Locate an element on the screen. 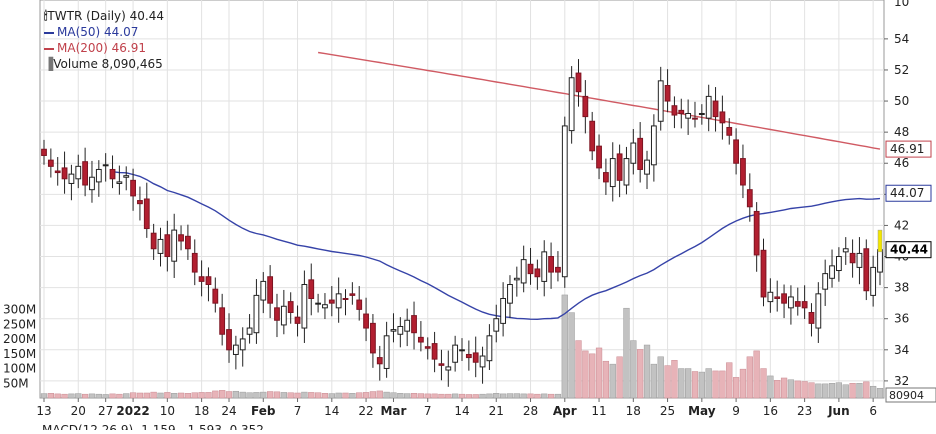 The image size is (936, 434). legend-ma50: MA(50) 44.07 is located at coordinates (104, 32).